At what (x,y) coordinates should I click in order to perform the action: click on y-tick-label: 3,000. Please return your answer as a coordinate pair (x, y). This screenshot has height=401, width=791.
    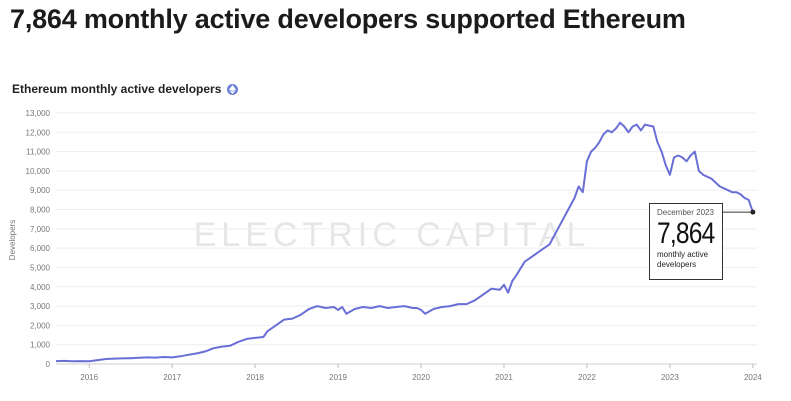
    Looking at the image, I should click on (40, 306).